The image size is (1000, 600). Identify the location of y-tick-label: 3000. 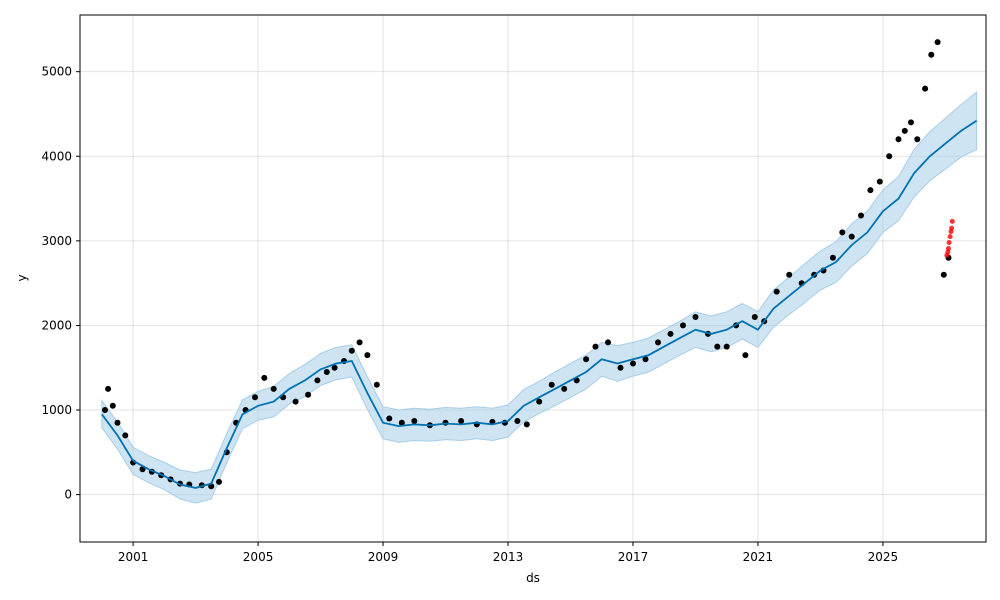
(56, 241).